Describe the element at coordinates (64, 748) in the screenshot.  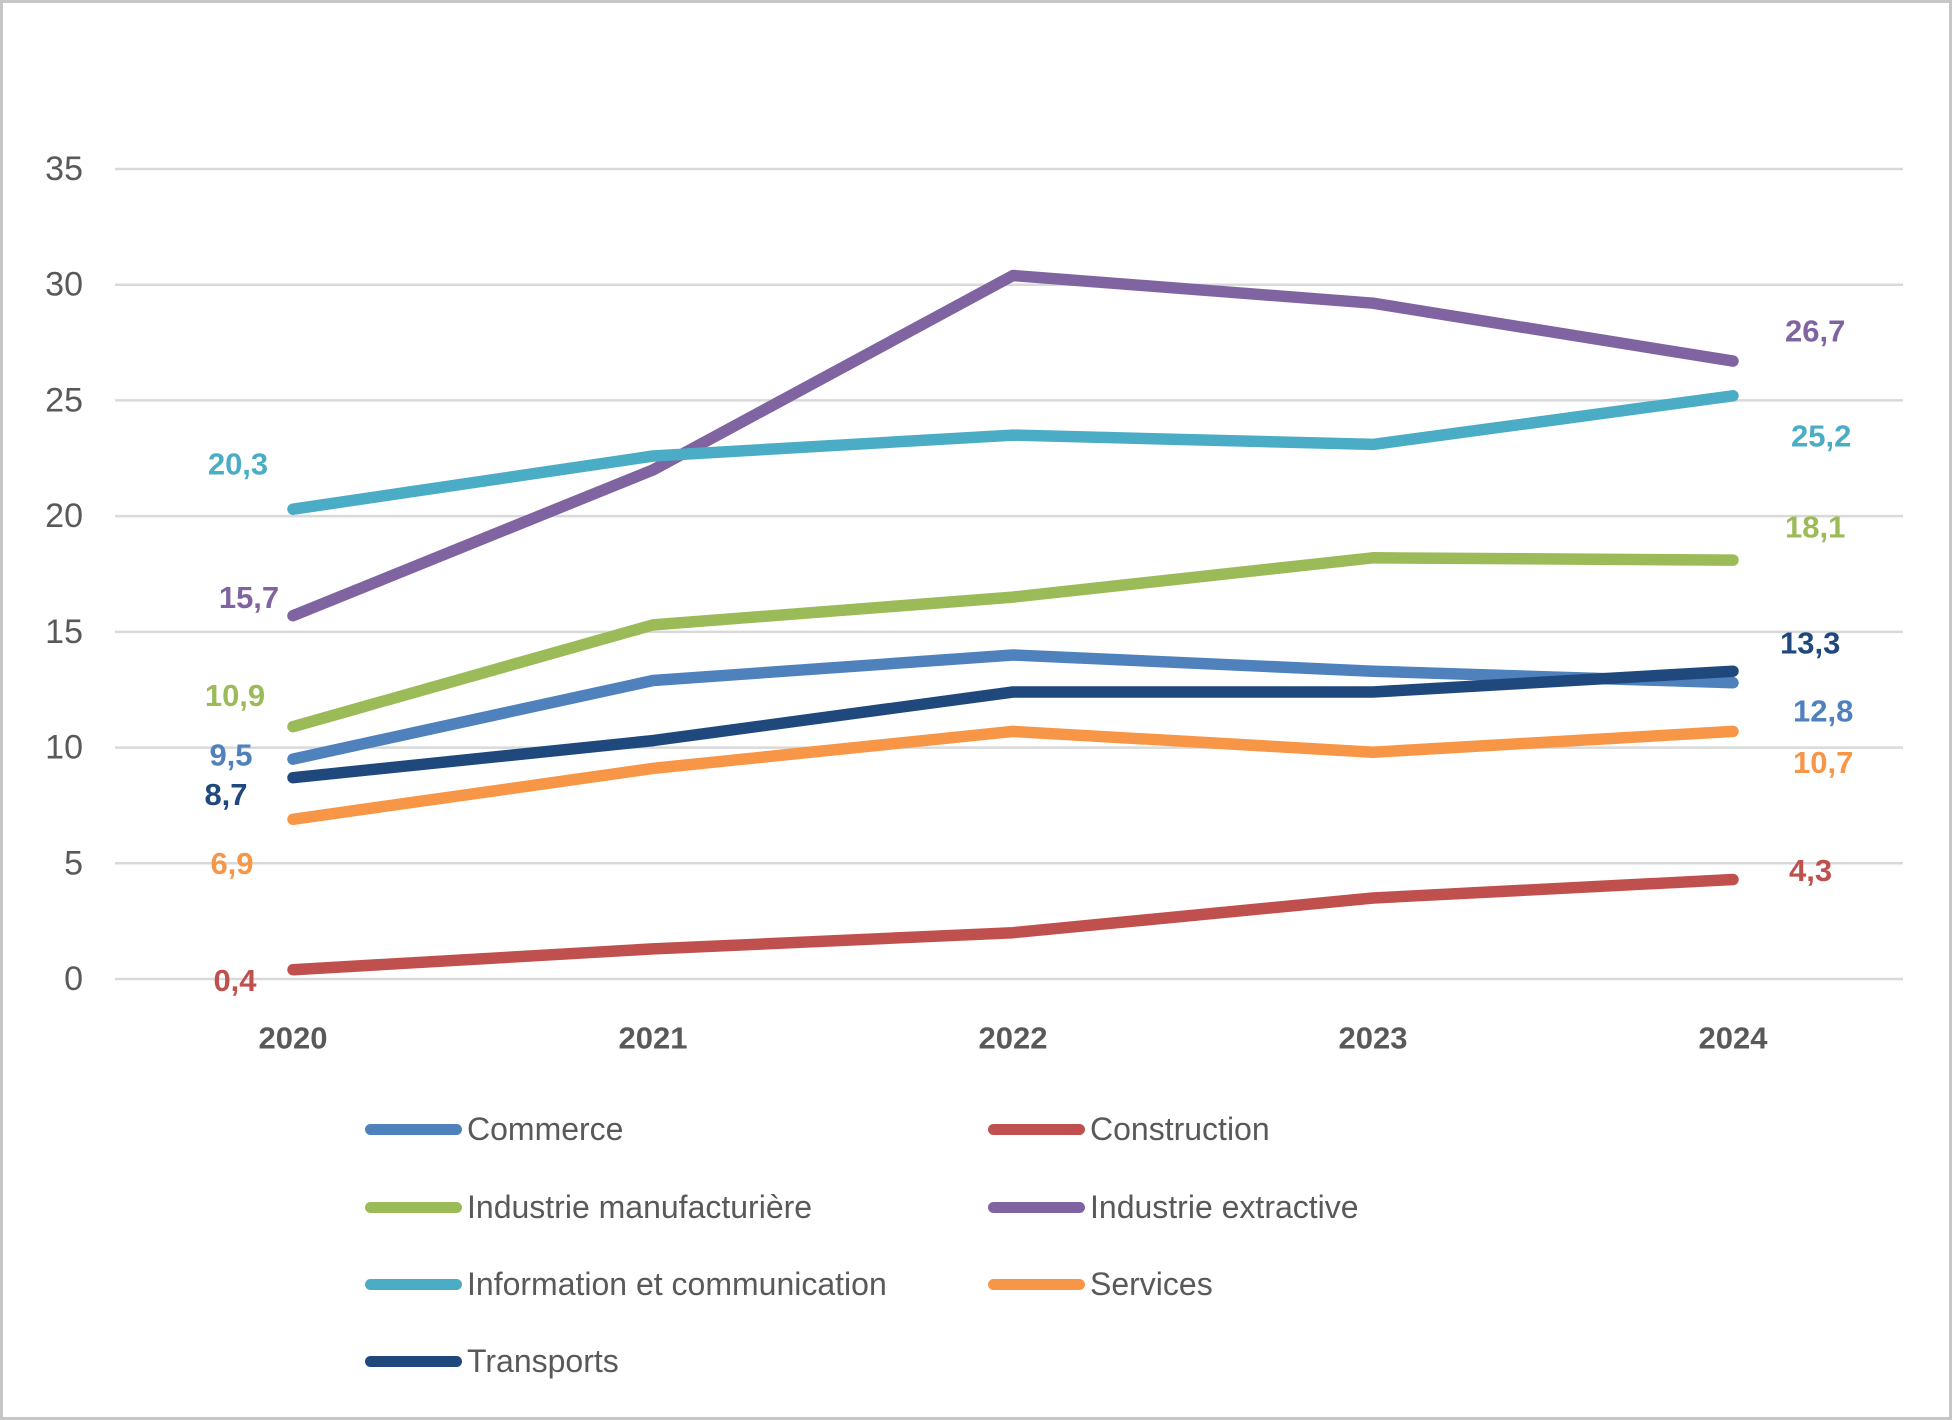
I see `y-axis-label: 10` at that location.